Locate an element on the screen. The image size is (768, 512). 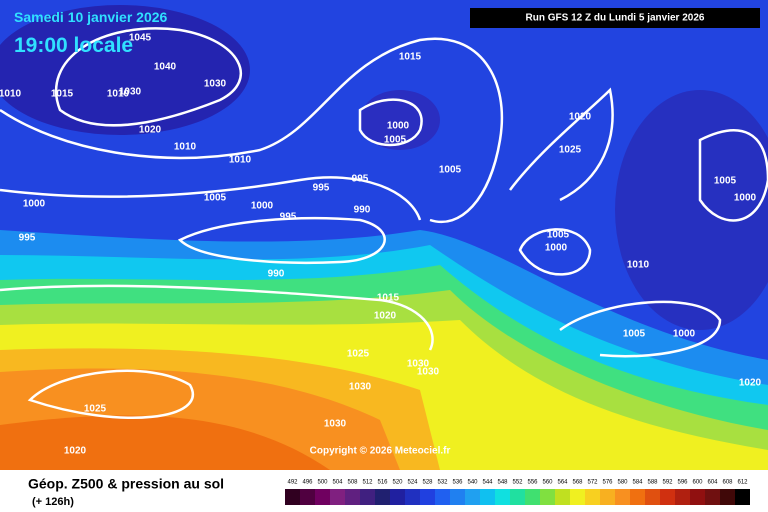
legend-label: 544 is located at coordinates (487, 483).